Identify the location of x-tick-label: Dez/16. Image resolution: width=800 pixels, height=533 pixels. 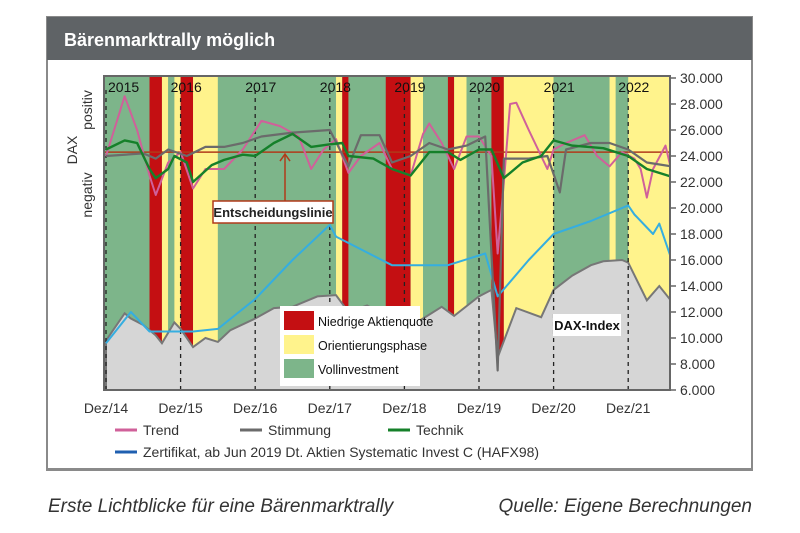
(255, 408).